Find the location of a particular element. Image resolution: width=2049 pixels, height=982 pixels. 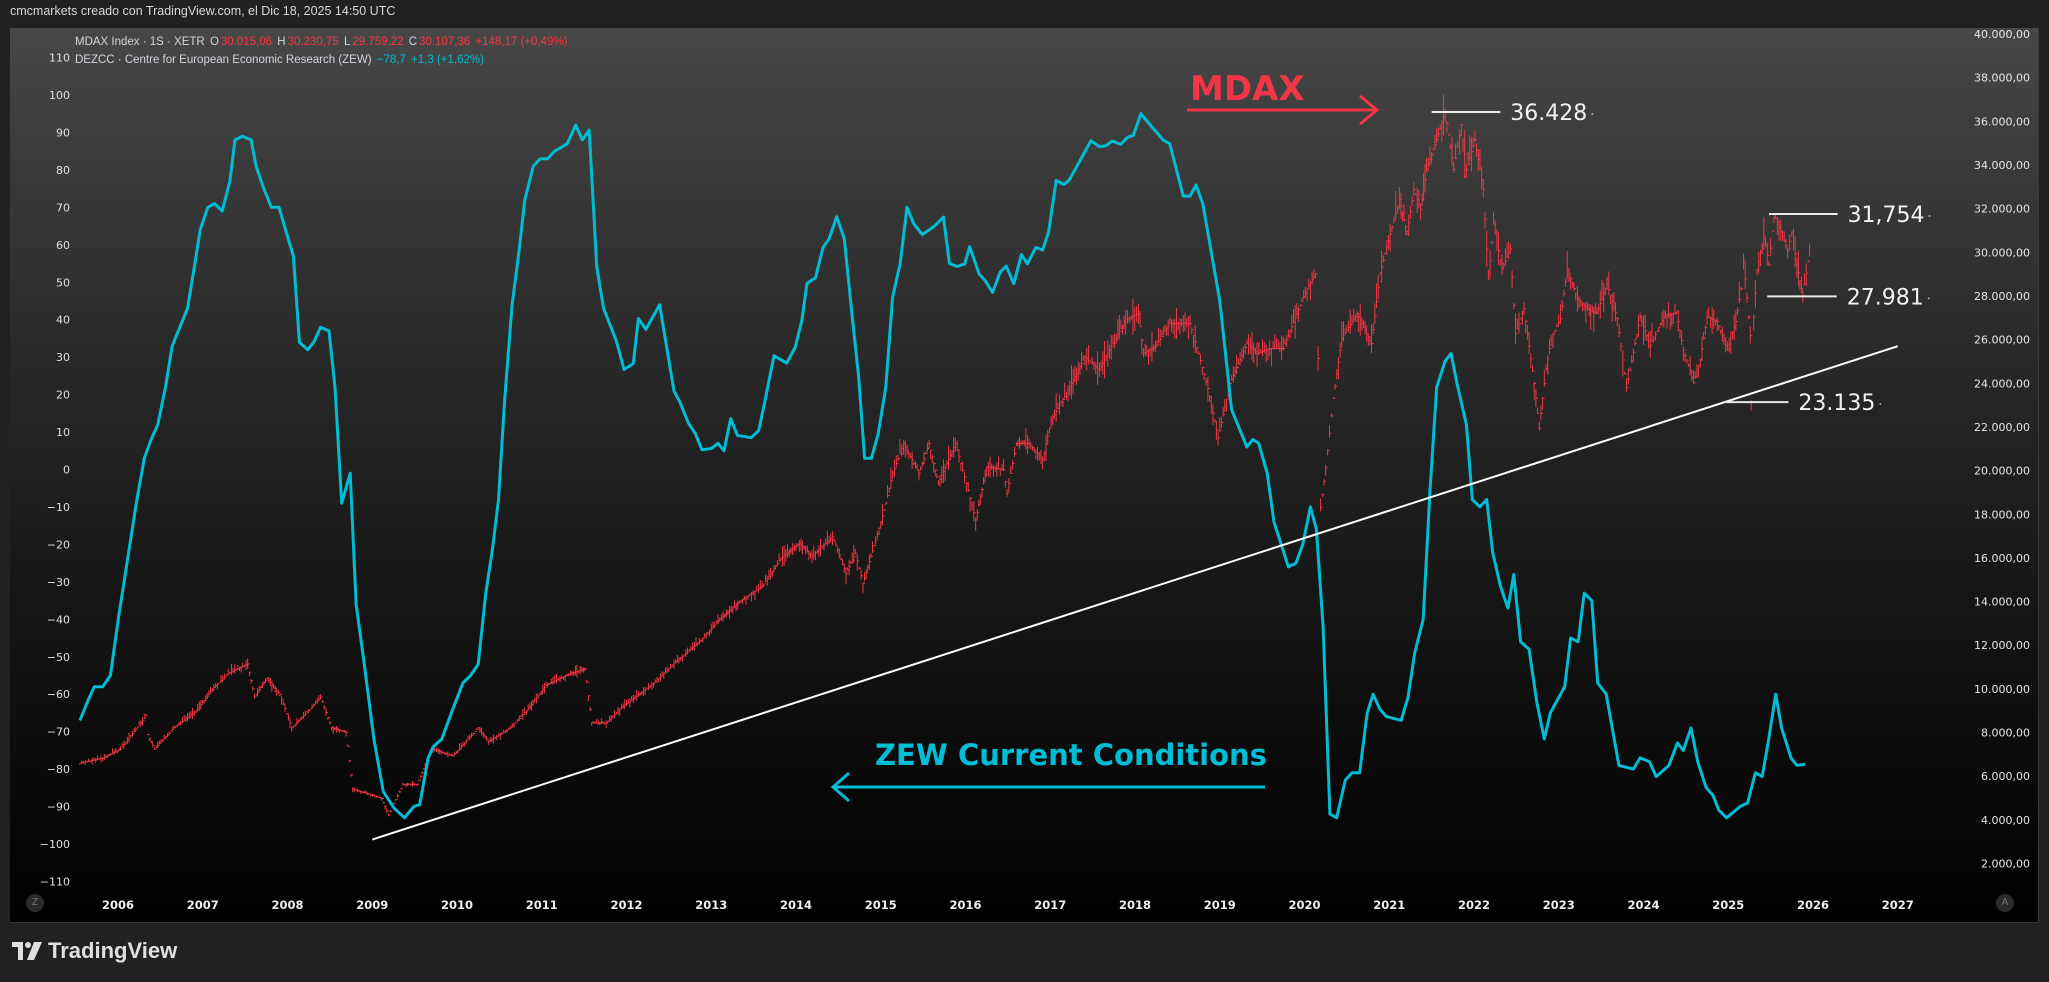

legend-mdax-name: MDAX Index · 1S · XETR is located at coordinates (140, 42).